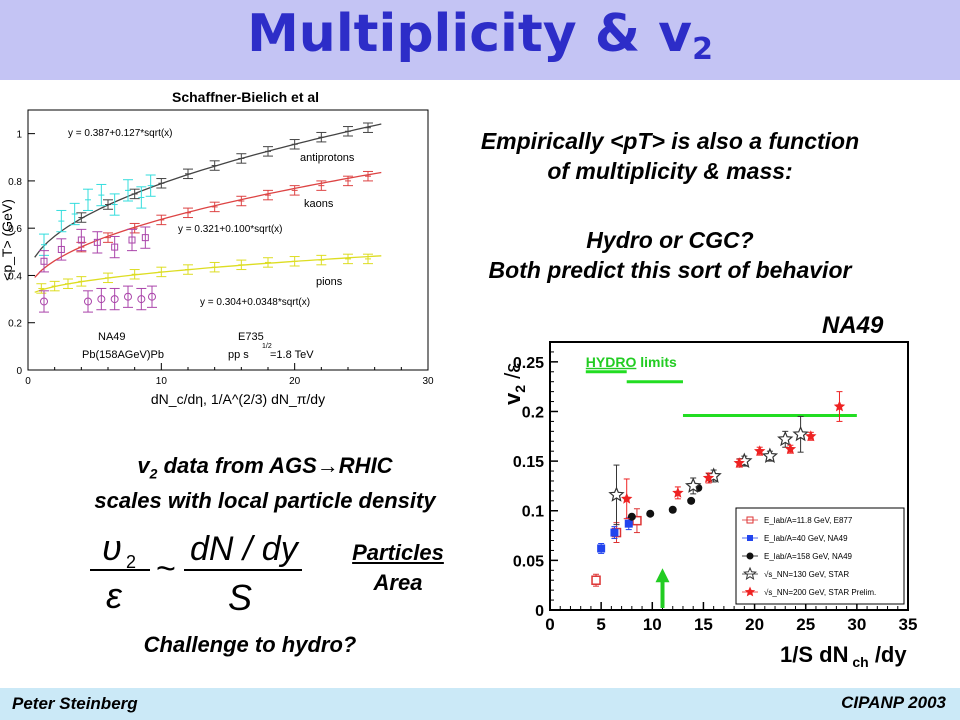 The width and height of the screenshot is (960, 720). I want to click on hydro-line-1: Hydro or CGC?, so click(670, 240).